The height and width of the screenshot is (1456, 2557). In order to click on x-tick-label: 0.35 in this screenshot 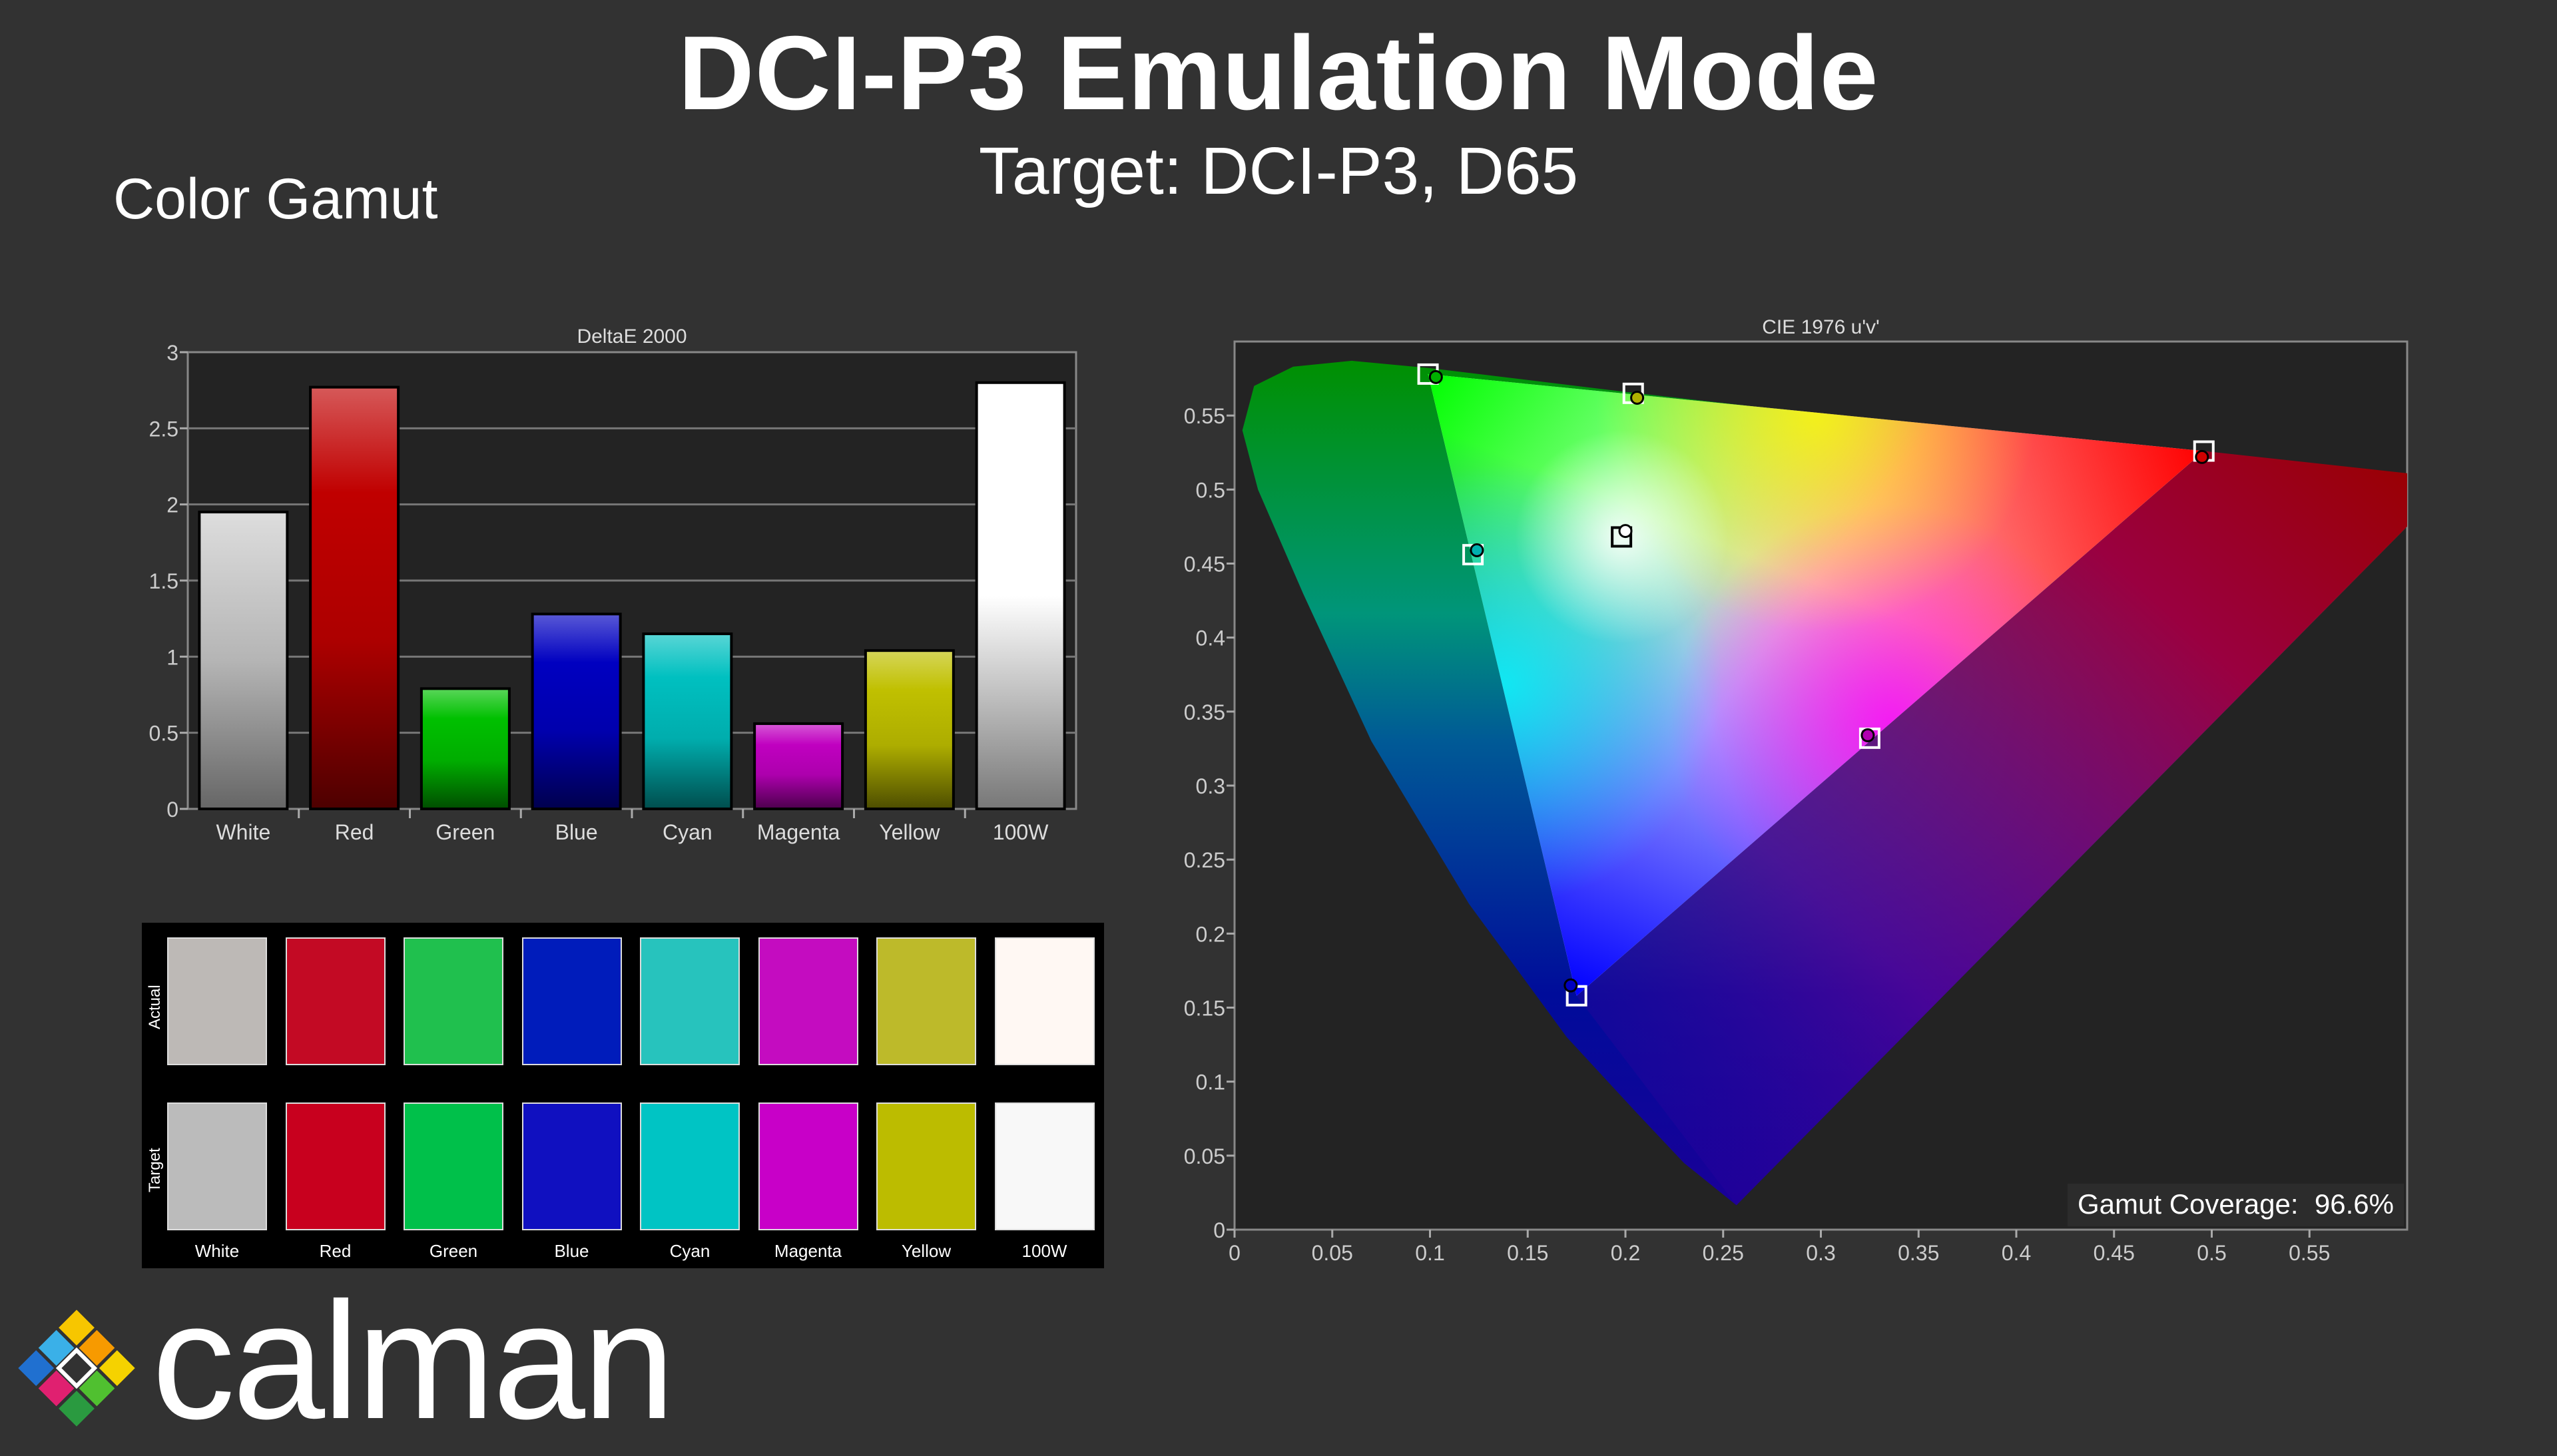, I will do `click(1918, 1253)`.